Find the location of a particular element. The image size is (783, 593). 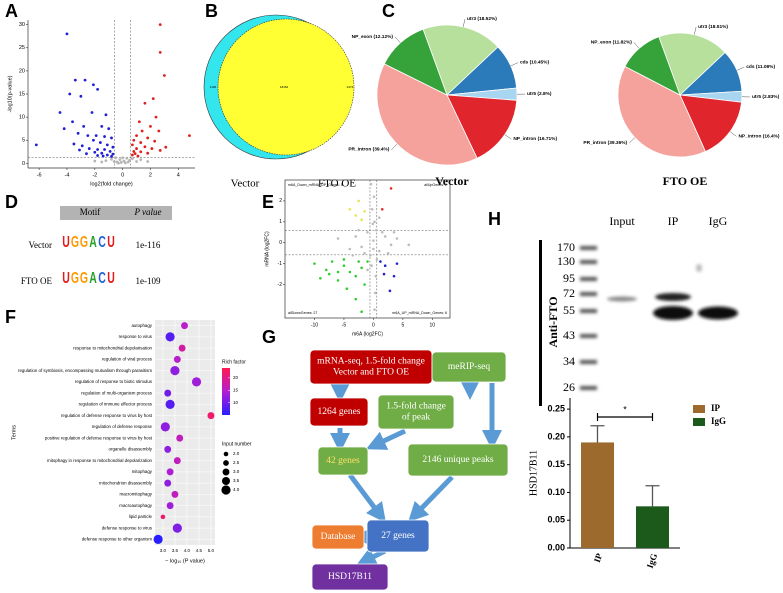

y-tick-label: 15 is located at coordinates (22, 94).